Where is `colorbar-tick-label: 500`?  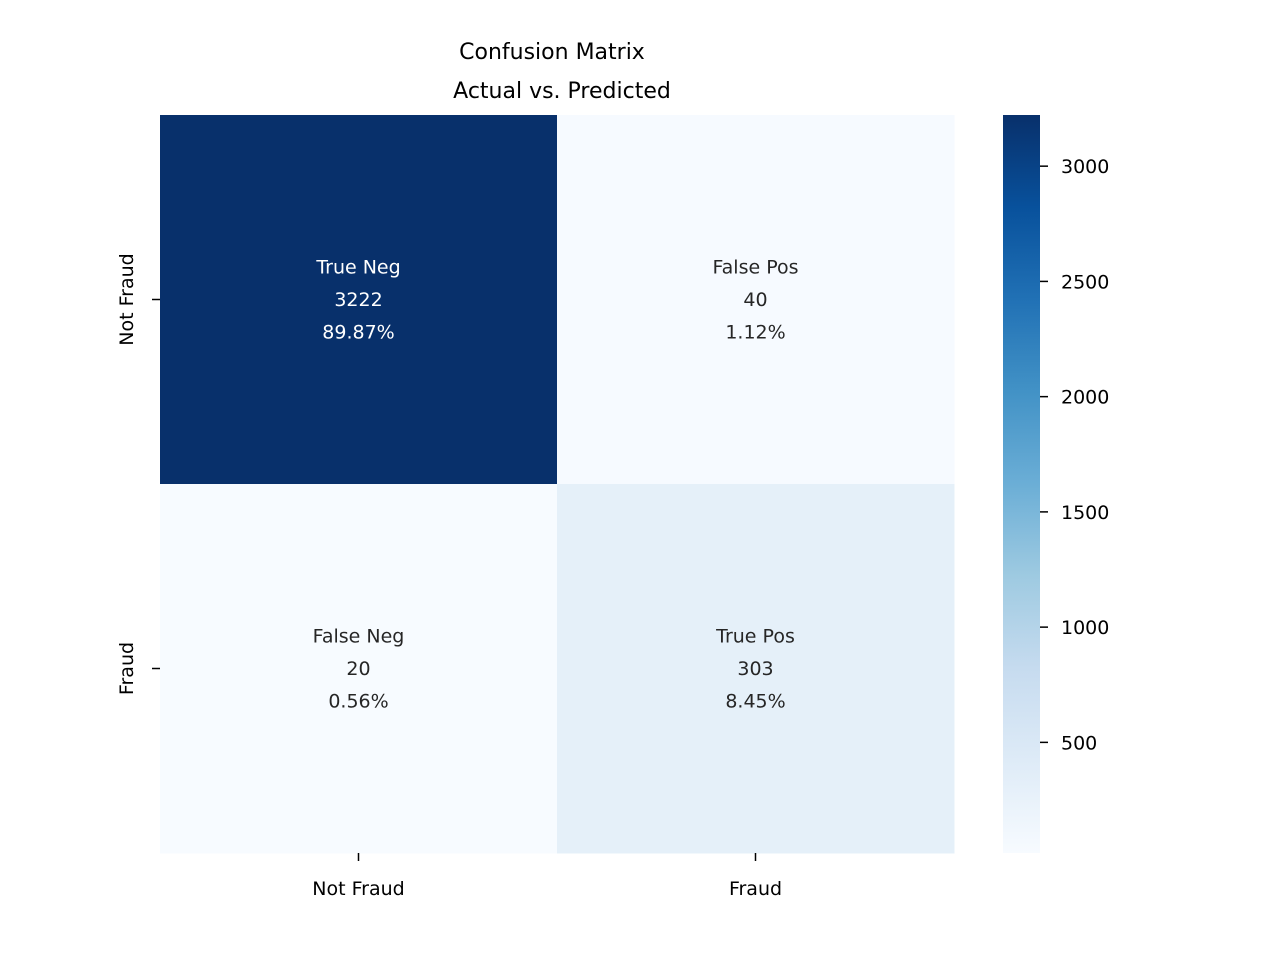 colorbar-tick-label: 500 is located at coordinates (1079, 743).